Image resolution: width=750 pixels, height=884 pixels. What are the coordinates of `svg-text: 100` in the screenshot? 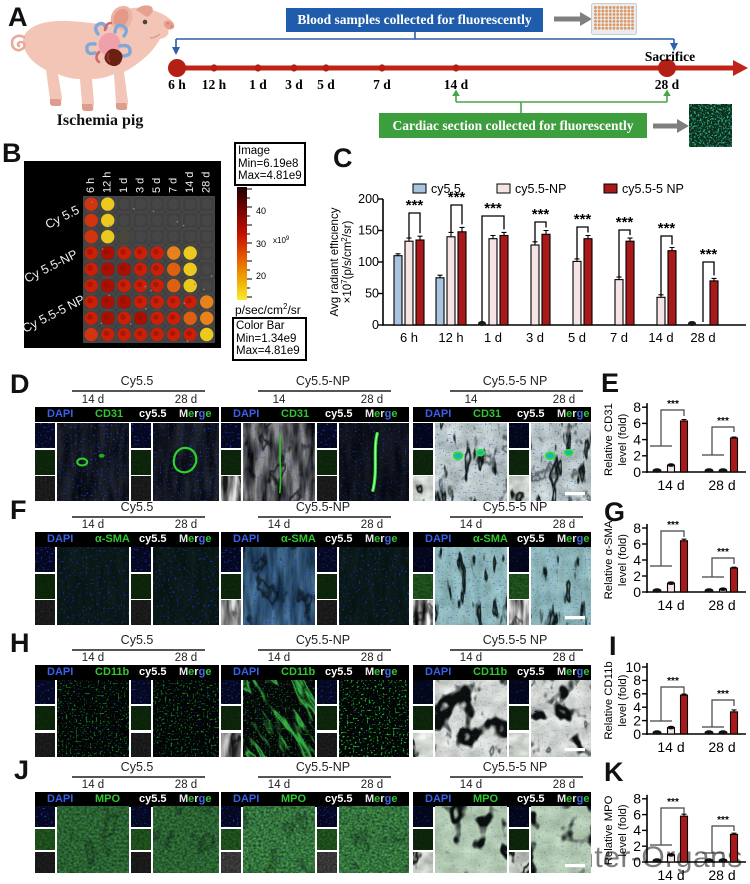 It's located at (368, 262).